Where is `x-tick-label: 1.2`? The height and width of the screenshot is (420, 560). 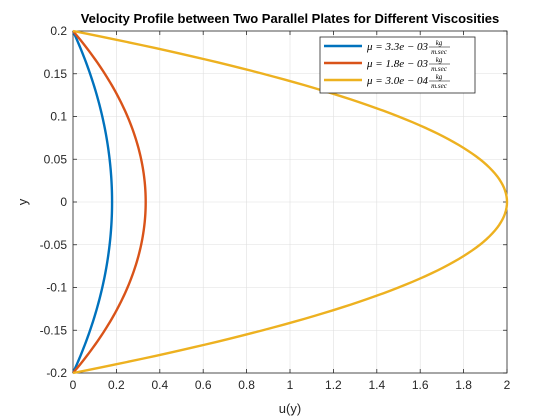 x-tick-label: 1.2 is located at coordinates (333, 385).